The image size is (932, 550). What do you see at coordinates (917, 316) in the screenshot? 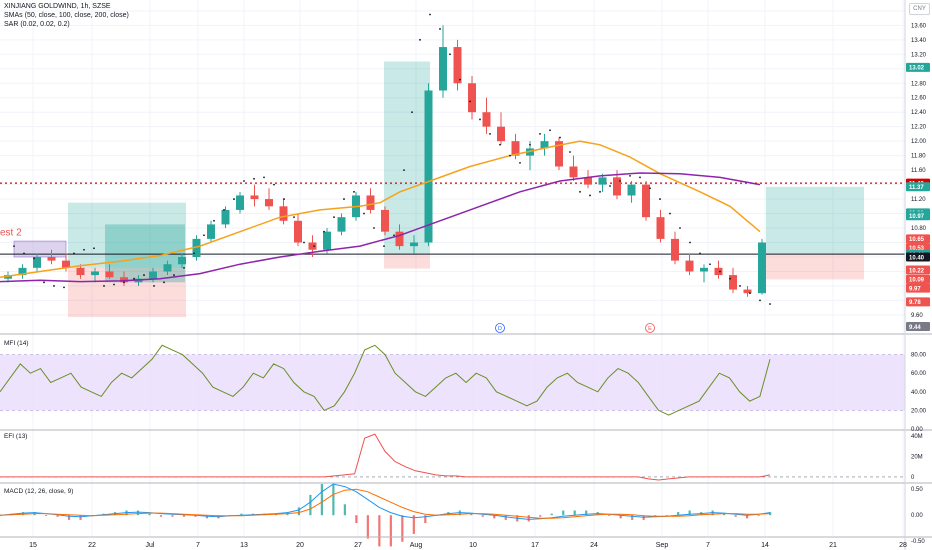
I see `price-tick-label: 9.60` at bounding box center [917, 316].